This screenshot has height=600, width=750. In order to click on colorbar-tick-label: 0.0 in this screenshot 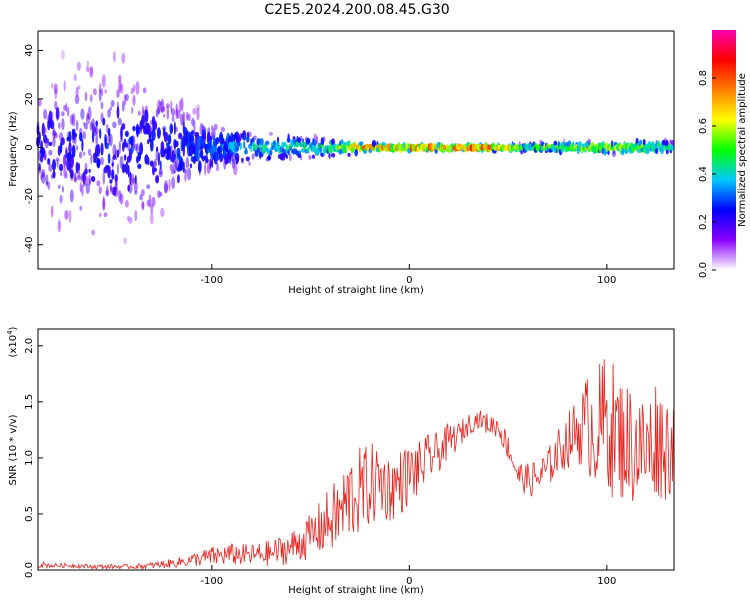, I will do `click(703, 270)`.